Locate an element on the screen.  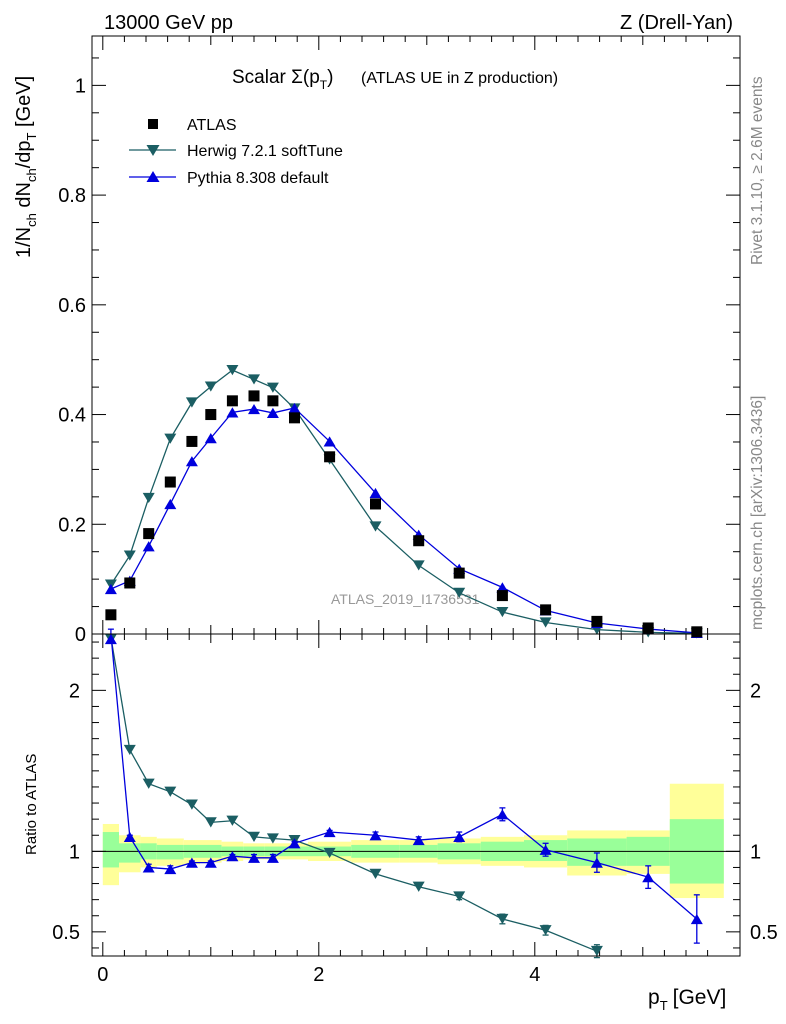
x-tick-label: 0 is located at coordinates (102, 975).